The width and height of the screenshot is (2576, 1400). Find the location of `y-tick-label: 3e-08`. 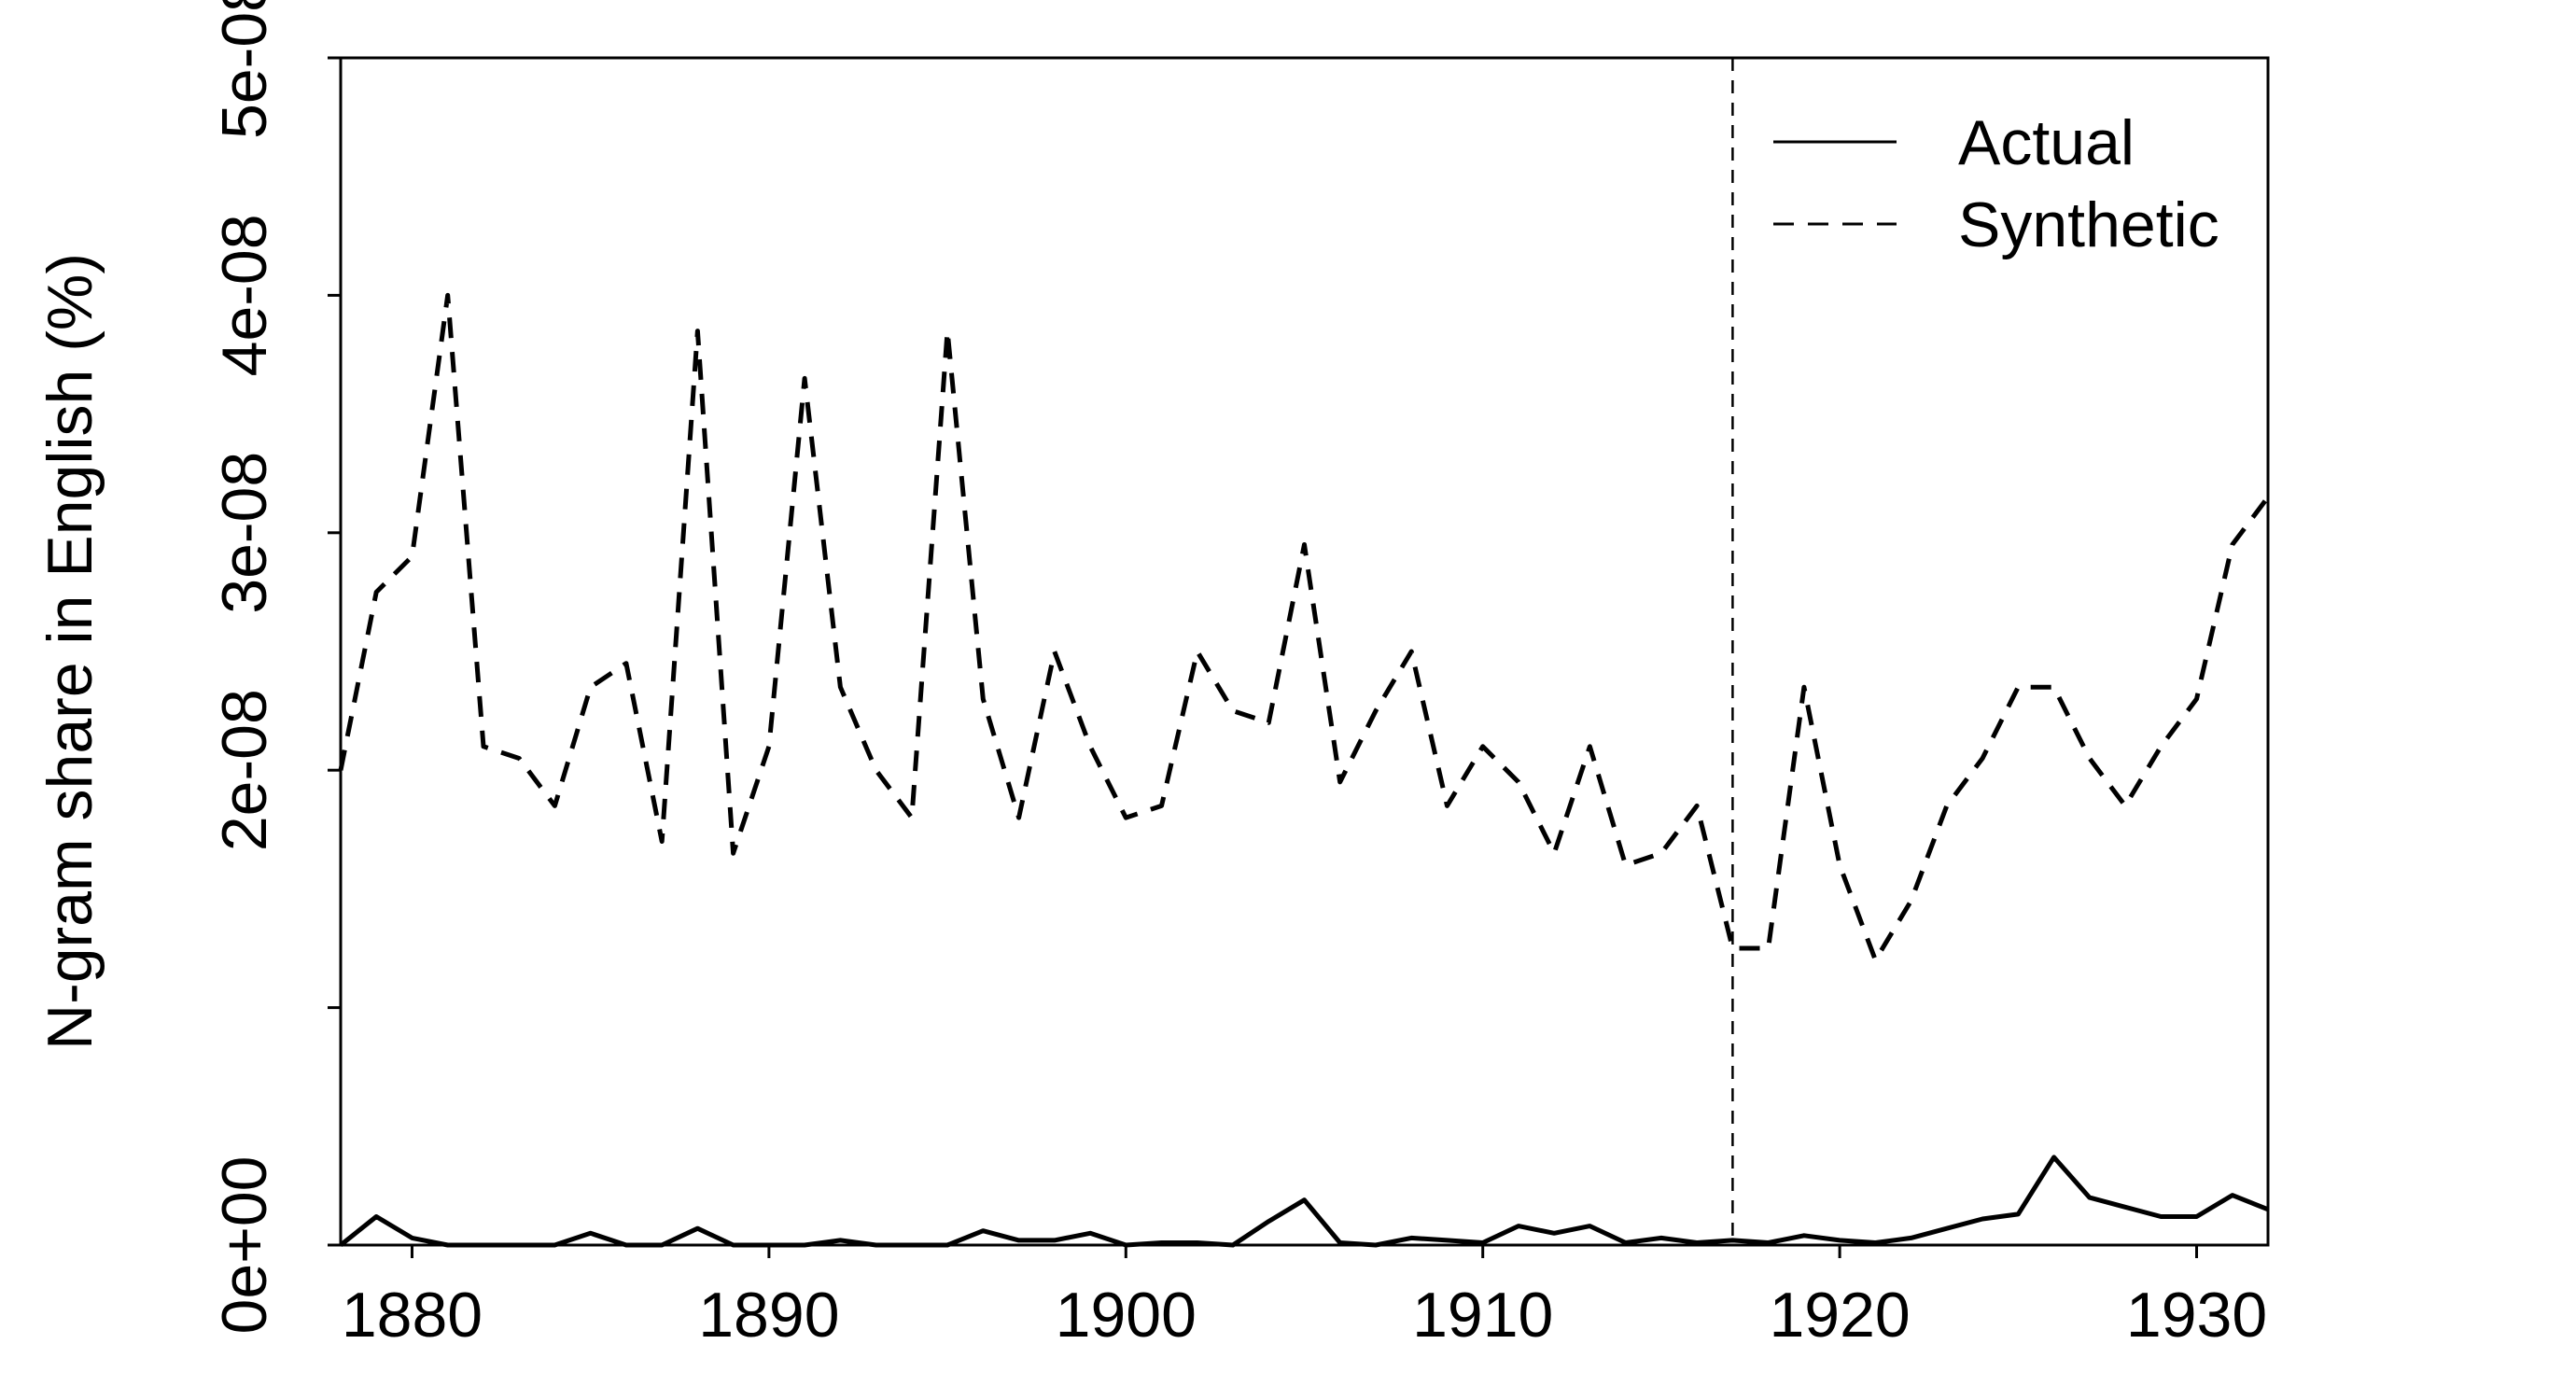

y-tick-label: 3e-08 is located at coordinates (244, 533).